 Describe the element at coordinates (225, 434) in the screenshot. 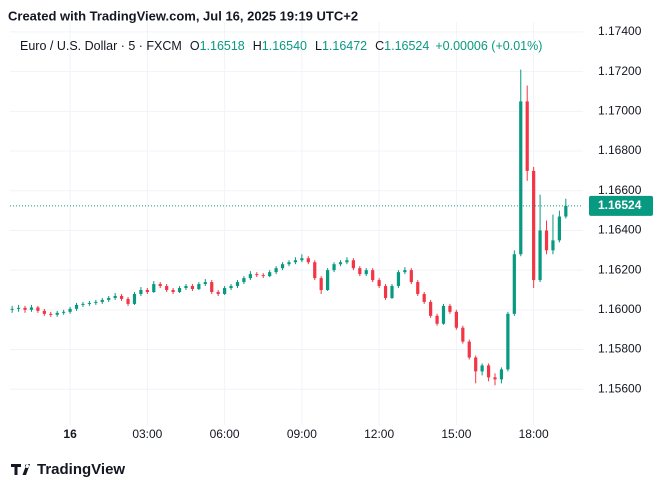

I see `x-tick-label: 06:00` at that location.